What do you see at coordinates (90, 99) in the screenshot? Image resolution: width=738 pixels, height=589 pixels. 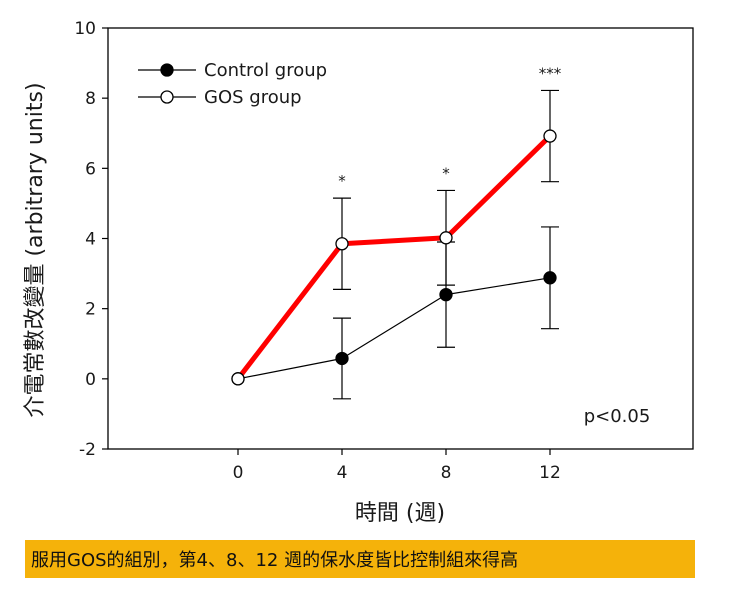 I see `y-tick-label: 8` at bounding box center [90, 99].